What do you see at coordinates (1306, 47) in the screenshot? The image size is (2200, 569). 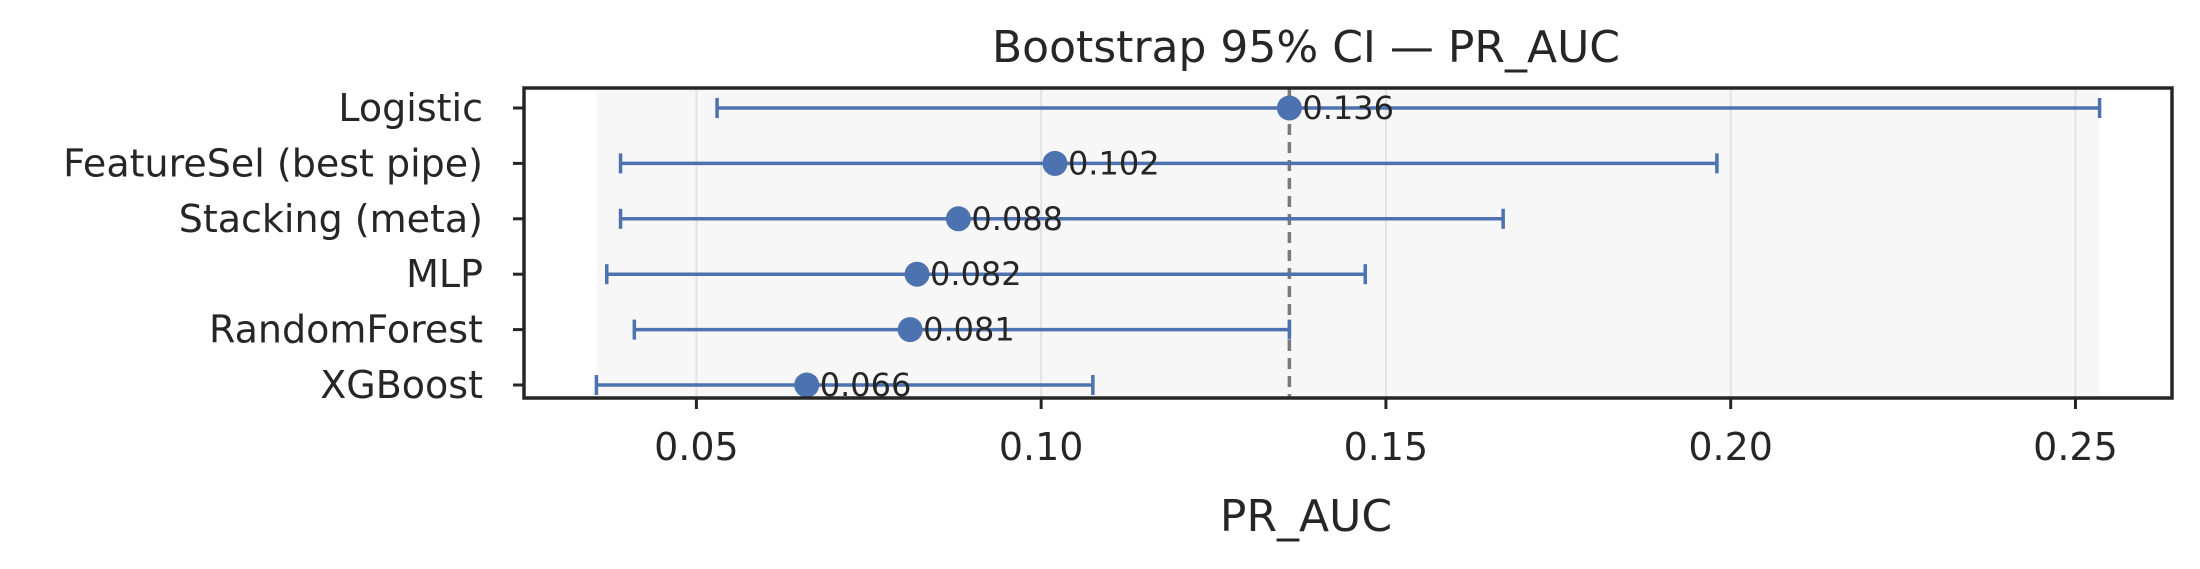 I see `chart-title: Bootstrap 95% CI — PR_AUC` at bounding box center [1306, 47].